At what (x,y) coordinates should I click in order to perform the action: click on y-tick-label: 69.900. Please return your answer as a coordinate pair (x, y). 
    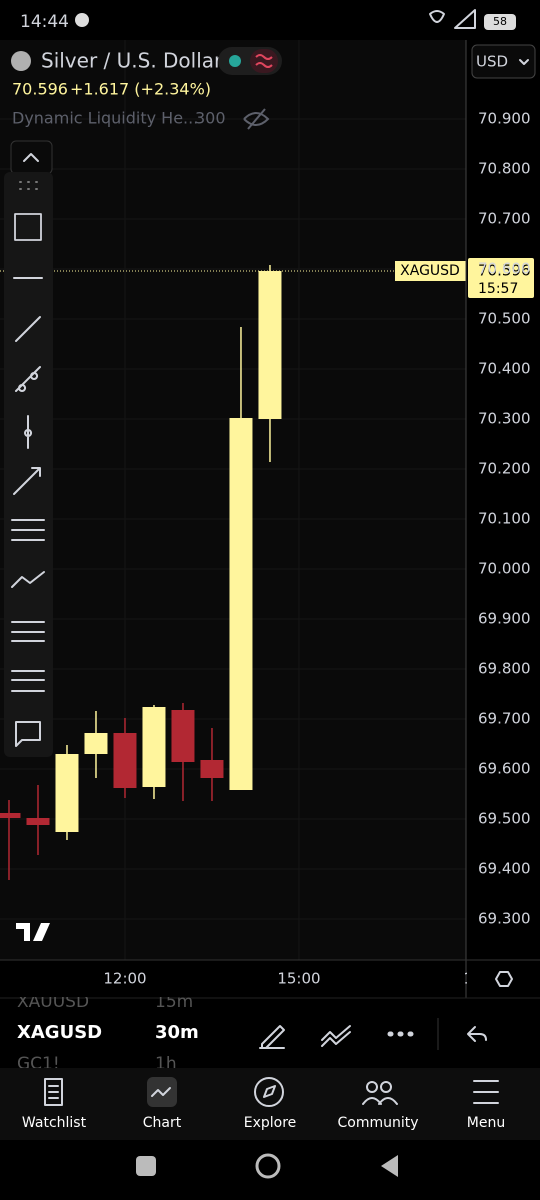
    Looking at the image, I should click on (504, 619).